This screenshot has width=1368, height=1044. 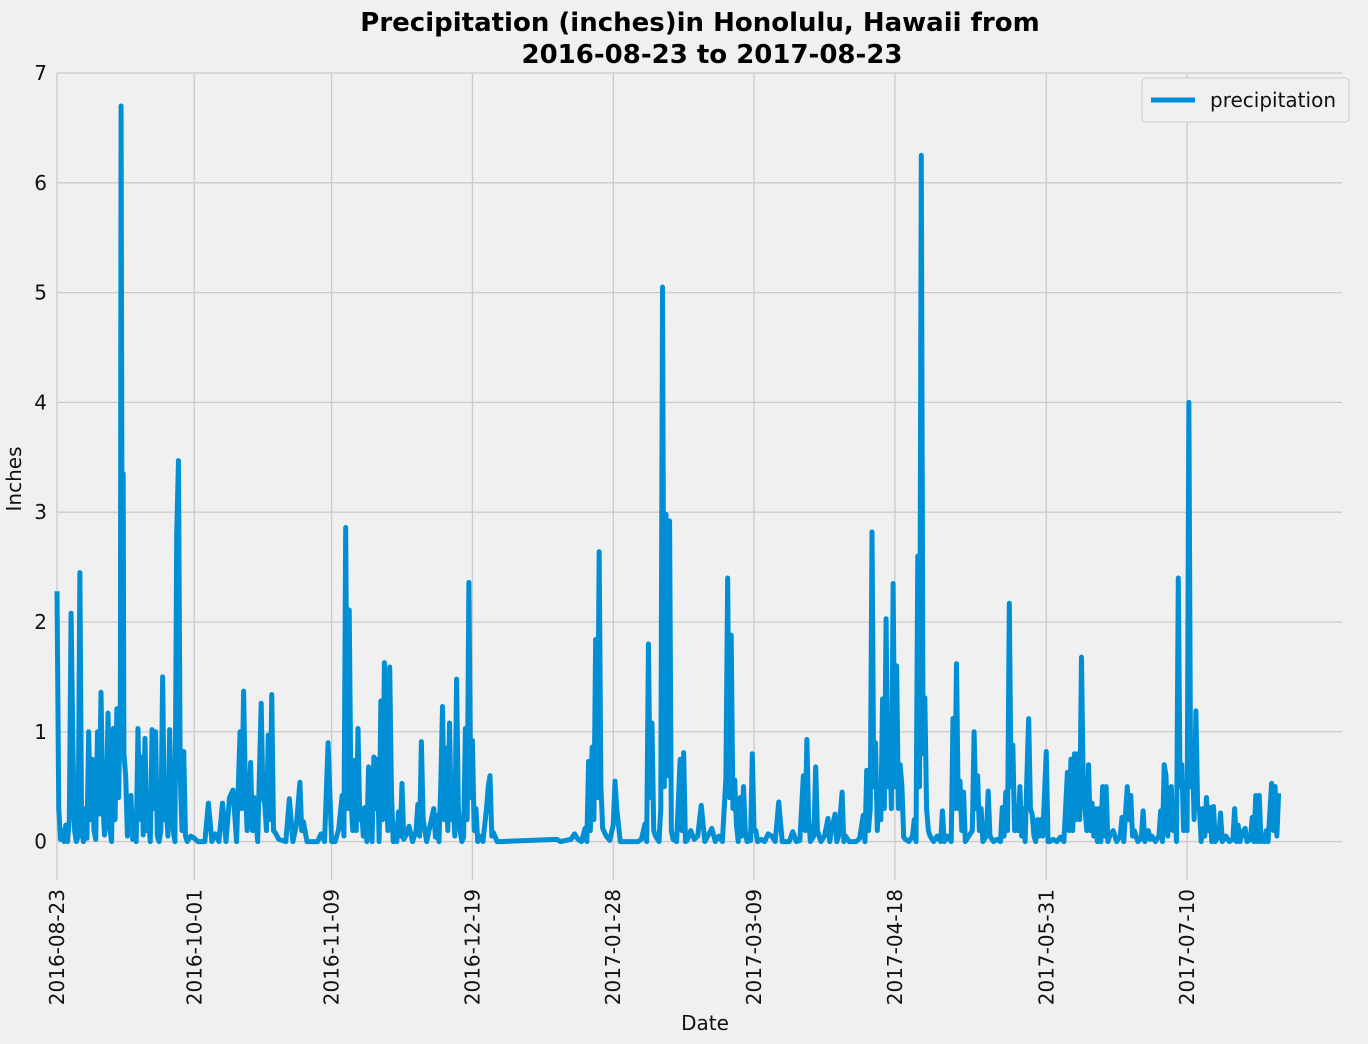 I want to click on x-tick-label: 2016-08-23, so click(x=57, y=947).